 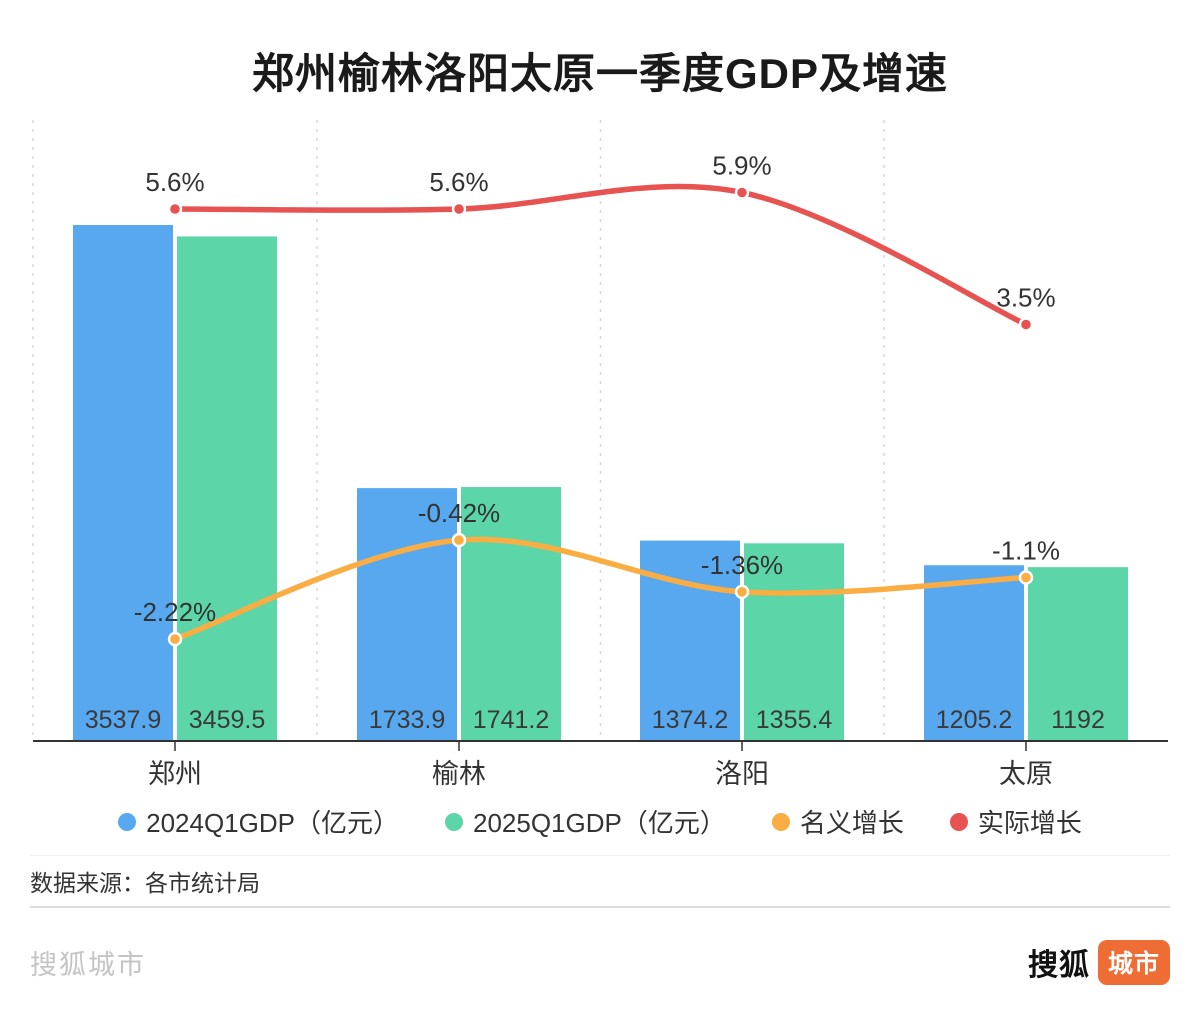 What do you see at coordinates (690, 720) in the screenshot?
I see `bar-value-label-gdp2024: 1374.2` at bounding box center [690, 720].